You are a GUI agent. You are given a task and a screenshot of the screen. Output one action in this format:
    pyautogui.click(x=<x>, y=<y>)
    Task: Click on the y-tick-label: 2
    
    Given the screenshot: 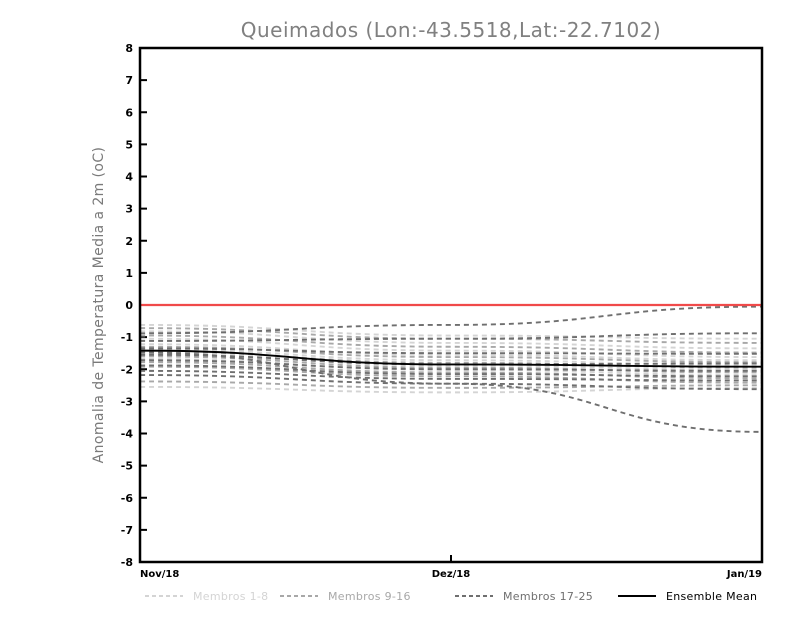 What is the action you would take?
    pyautogui.click(x=129, y=241)
    